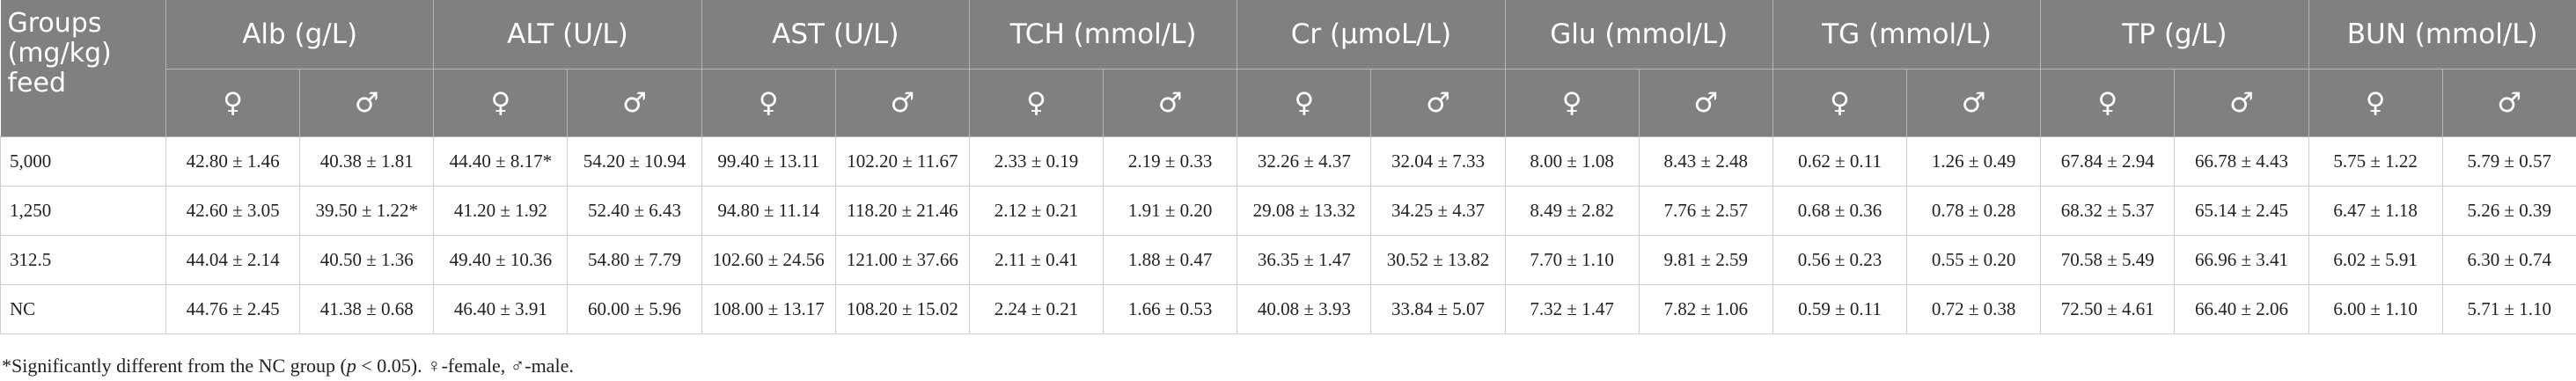 This screenshot has height=381, width=2576. What do you see at coordinates (768, 211) in the screenshot?
I see `value-cell: 94.80 ± 11.14` at bounding box center [768, 211].